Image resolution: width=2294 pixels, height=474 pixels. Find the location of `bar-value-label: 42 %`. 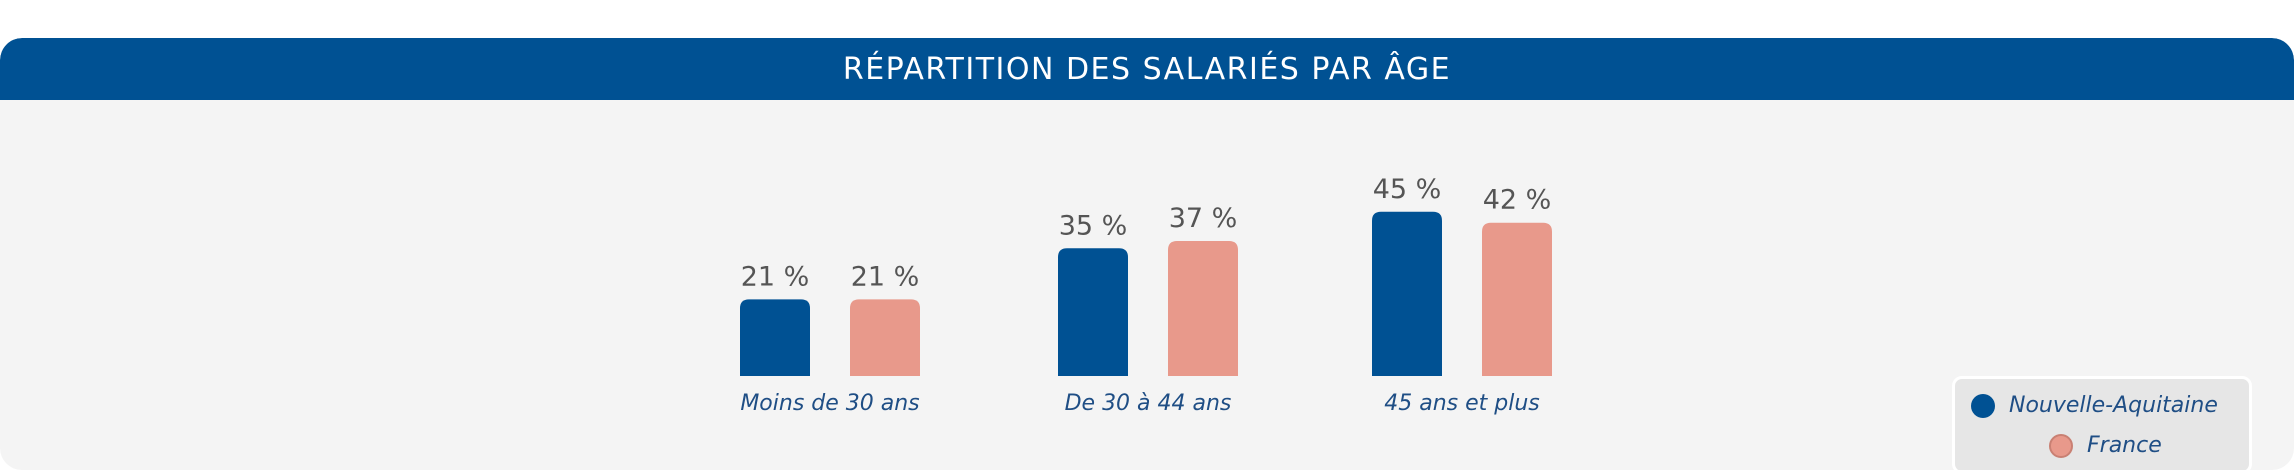

bar-value-label: 42 % is located at coordinates (1517, 200).